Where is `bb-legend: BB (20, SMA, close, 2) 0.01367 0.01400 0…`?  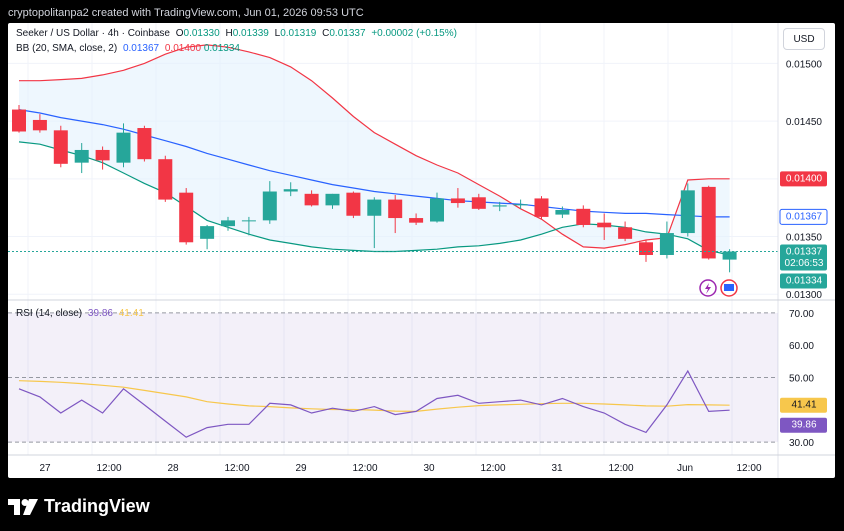
bb-legend: BB (20, SMA, close, 2) 0.01367 0.01400 0… is located at coordinates (129, 48).